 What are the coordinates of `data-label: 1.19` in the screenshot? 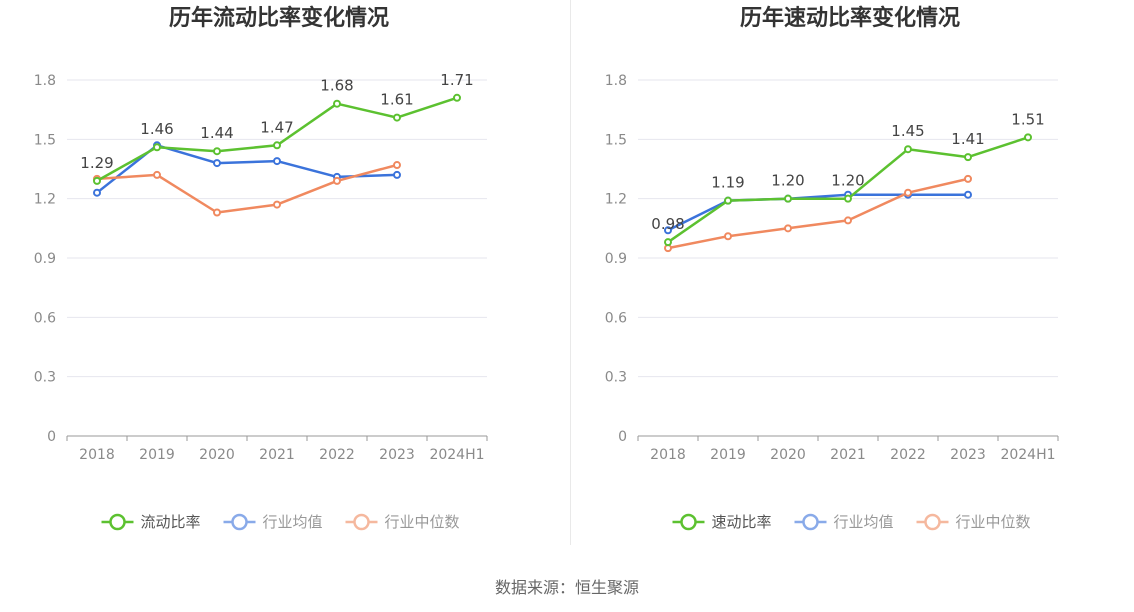 It's located at (727, 183).